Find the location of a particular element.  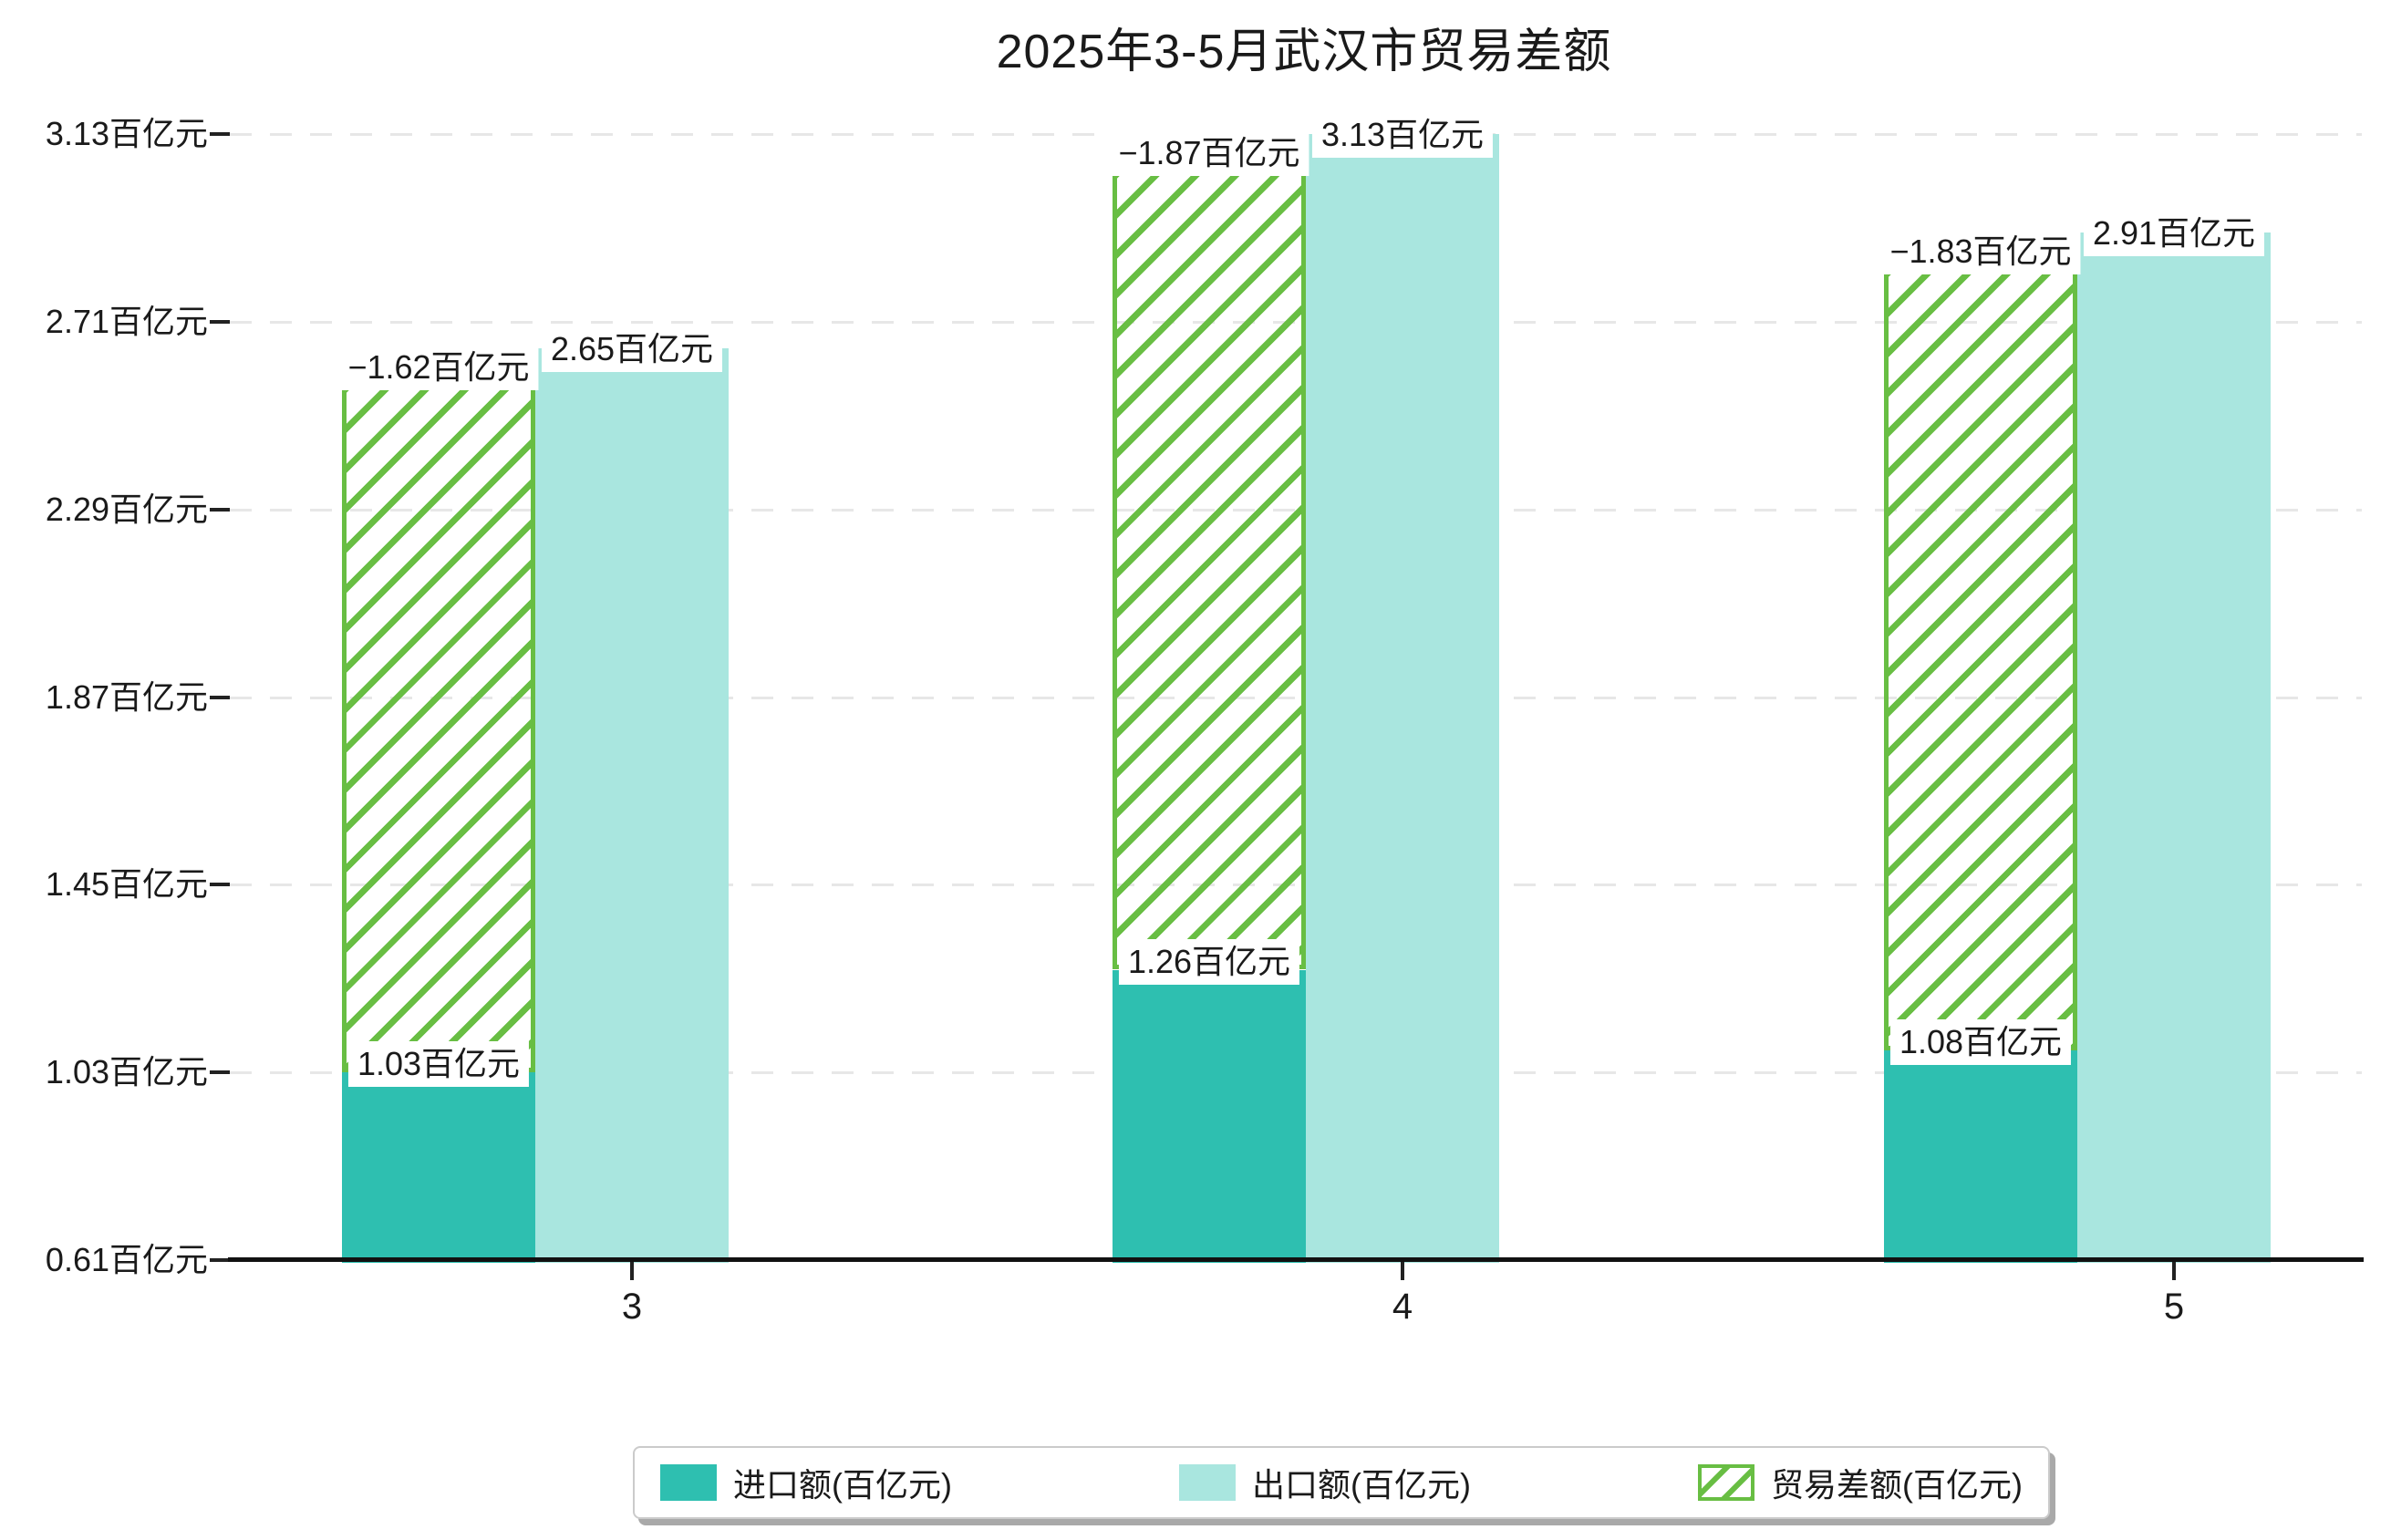

legend-label-balance: 贸易差额(百亿元) is located at coordinates (1897, 1485).